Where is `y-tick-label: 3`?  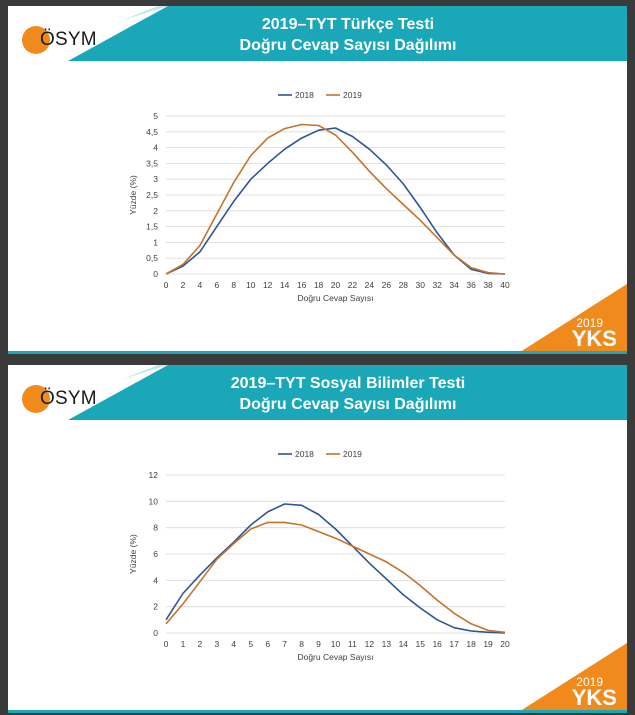
y-tick-label: 3 is located at coordinates (155, 179).